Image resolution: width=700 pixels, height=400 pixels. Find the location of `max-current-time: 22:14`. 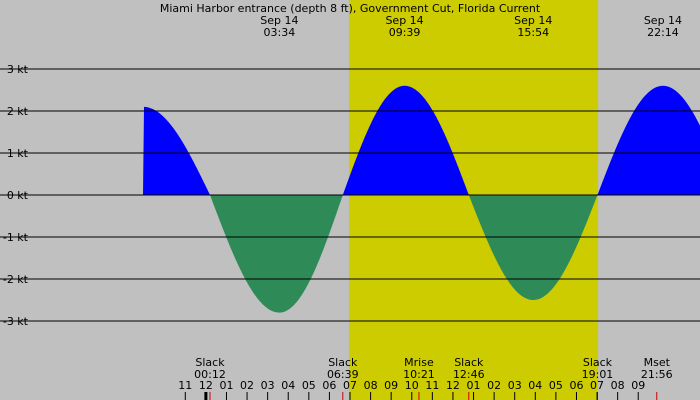

max-current-time: 22:14 is located at coordinates (663, 32).